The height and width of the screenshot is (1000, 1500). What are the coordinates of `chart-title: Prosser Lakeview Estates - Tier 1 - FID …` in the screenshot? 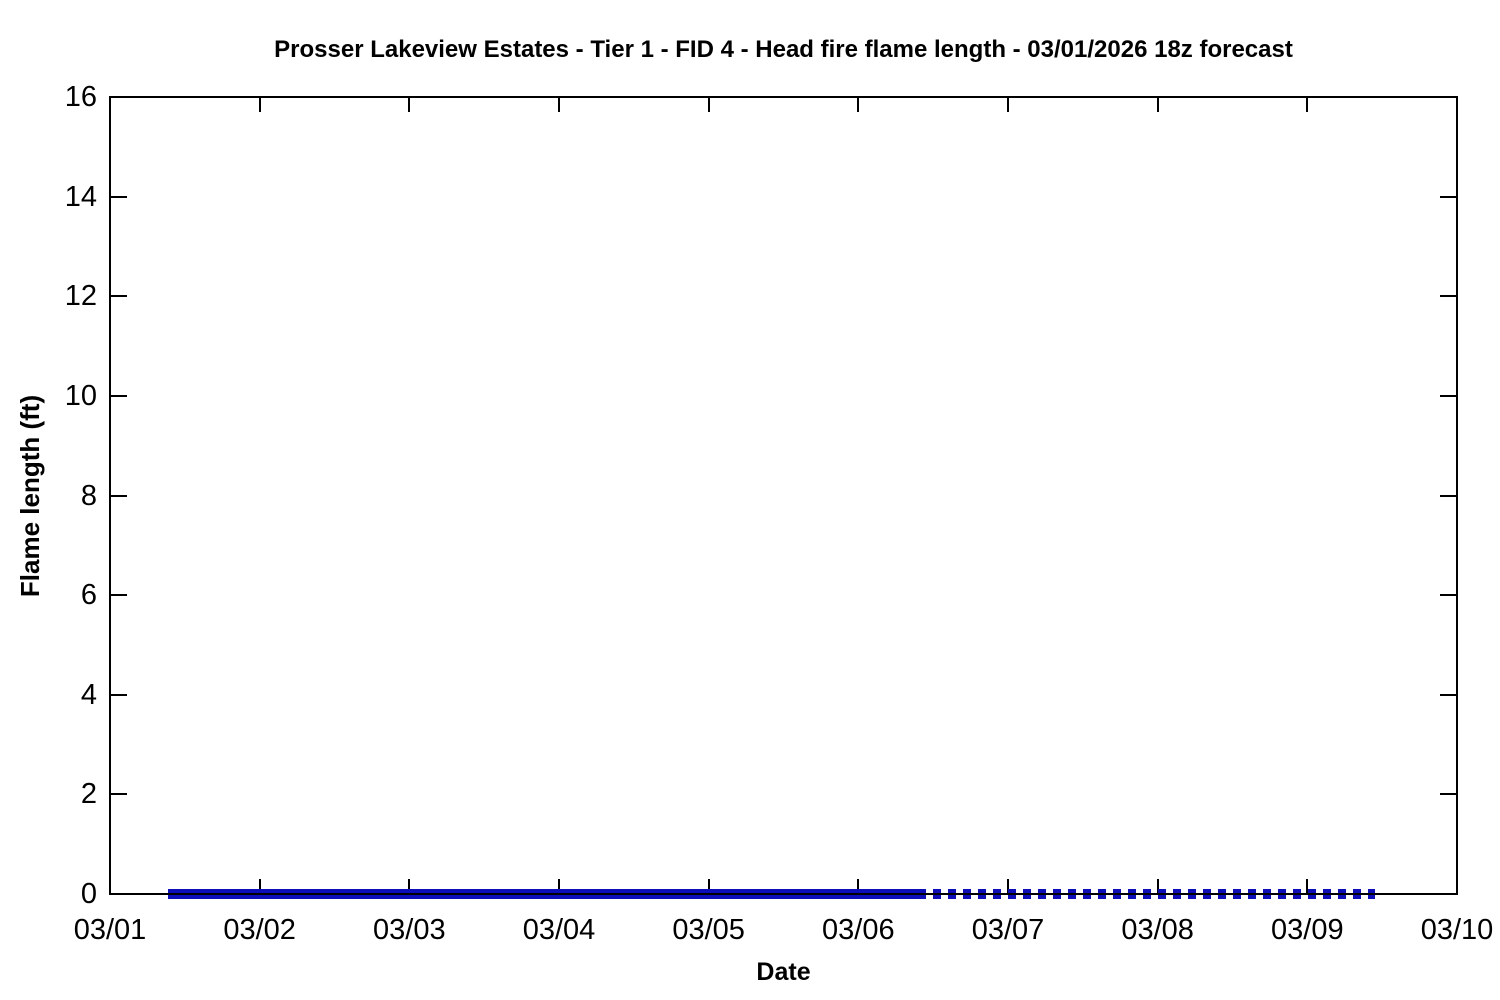 It's located at (783, 49).